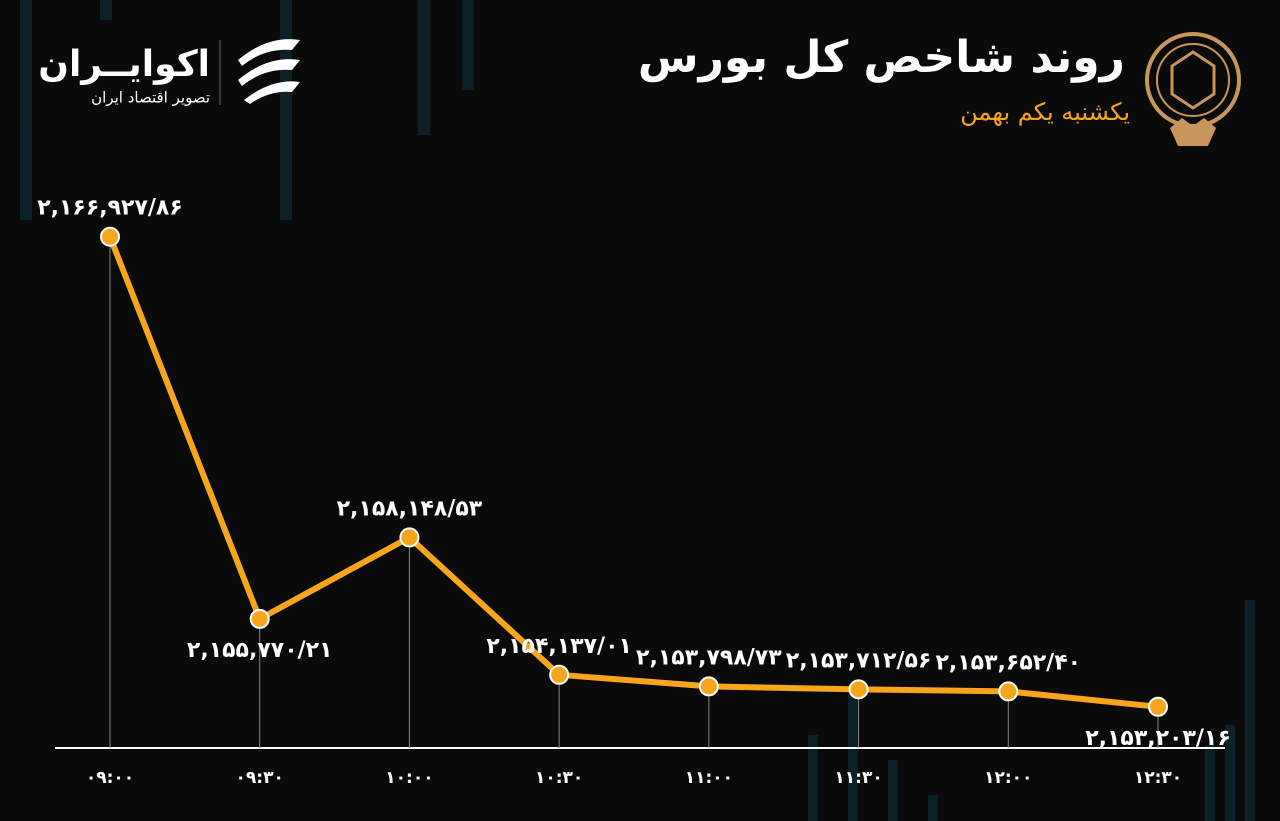 Image resolution: width=1280 pixels, height=821 pixels. What do you see at coordinates (1193, 89) in the screenshot?
I see `bourse-logo` at bounding box center [1193, 89].